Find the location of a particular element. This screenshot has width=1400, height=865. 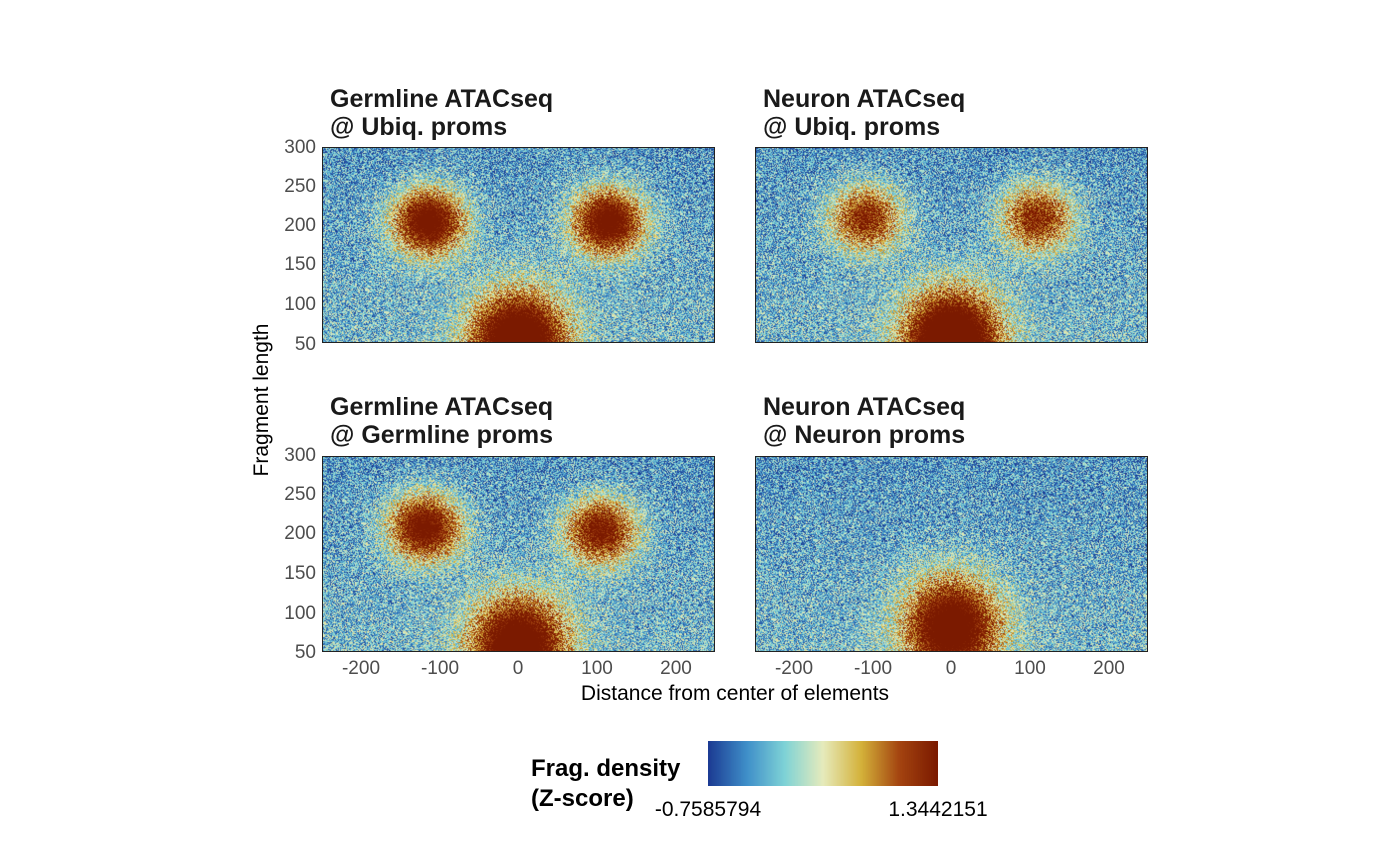

panel-title-2: Neuron ATACseq @ Ubiq. proms is located at coordinates (864, 113).